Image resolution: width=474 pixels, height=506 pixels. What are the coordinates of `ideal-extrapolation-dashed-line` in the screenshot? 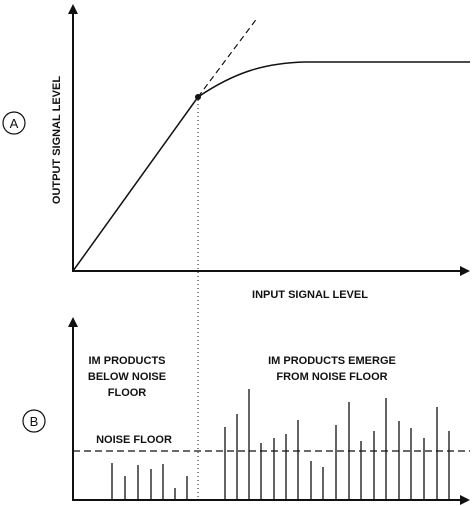 It's located at (228, 57).